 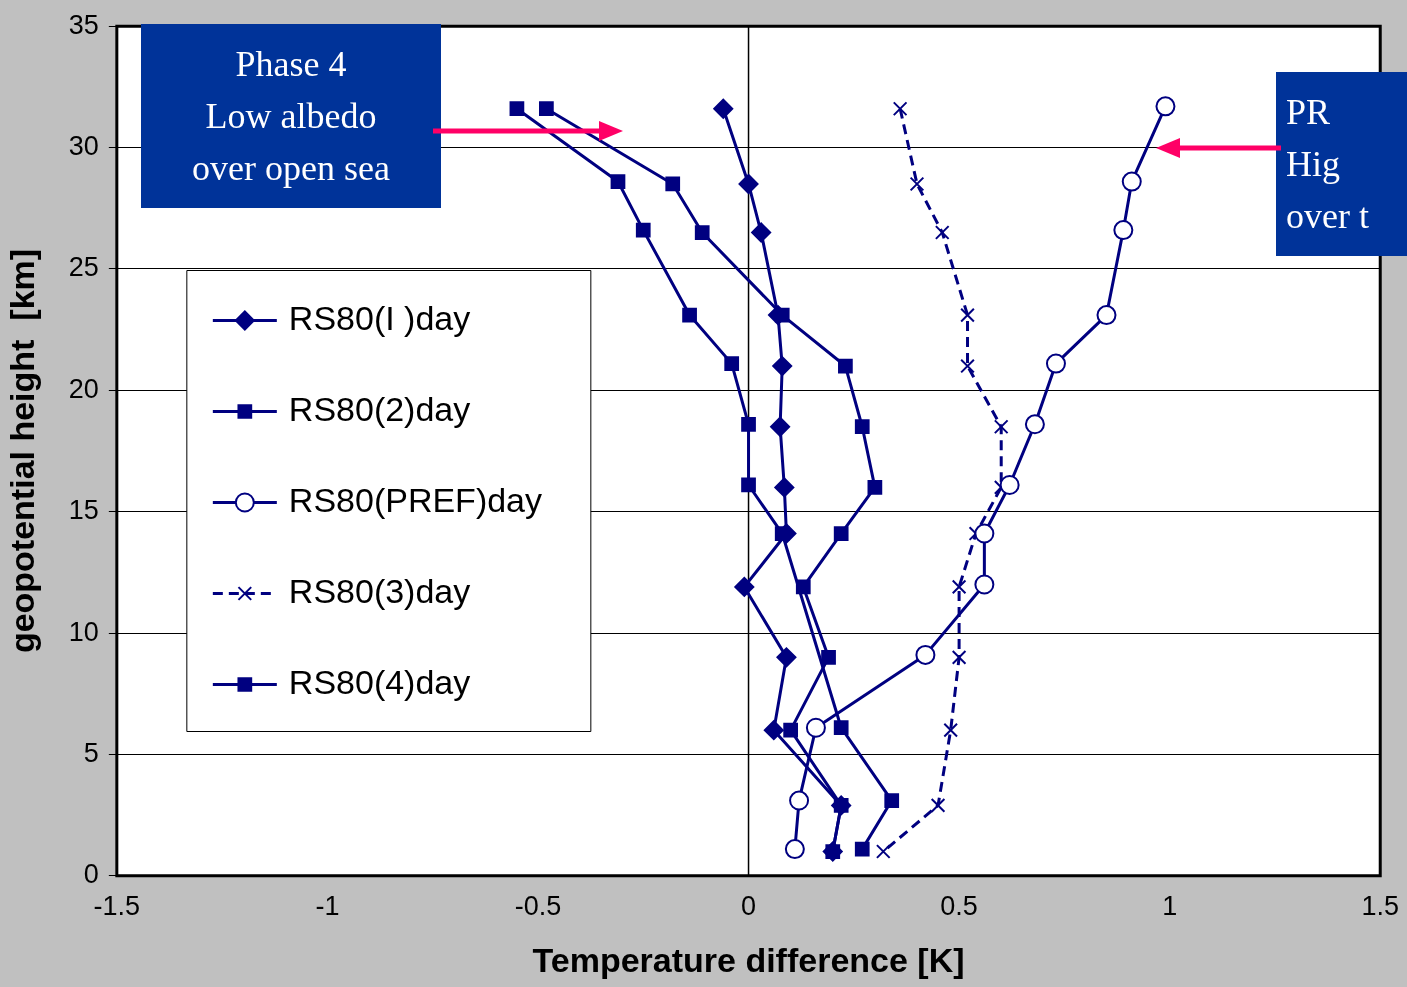 I want to click on legend-label: RS80(2)day, so click(x=379, y=408).